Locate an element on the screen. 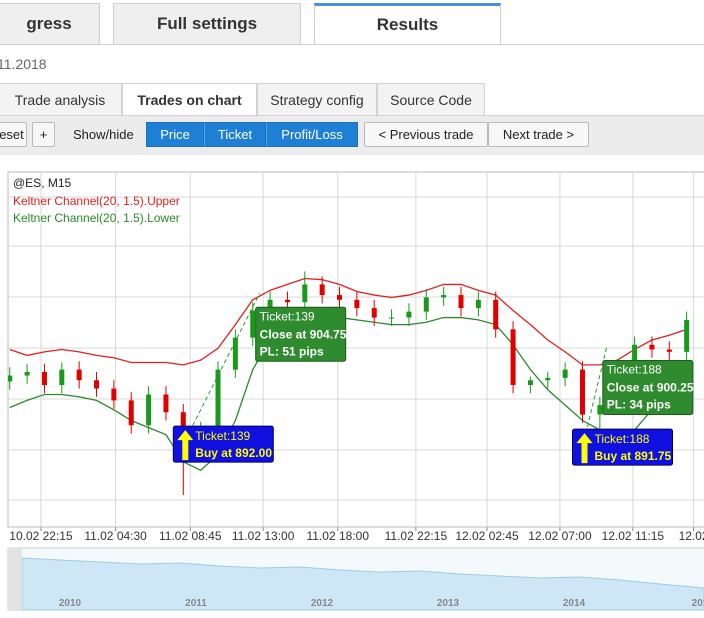 This screenshot has width=704, height=618. navigator-area is located at coordinates (362, 584).